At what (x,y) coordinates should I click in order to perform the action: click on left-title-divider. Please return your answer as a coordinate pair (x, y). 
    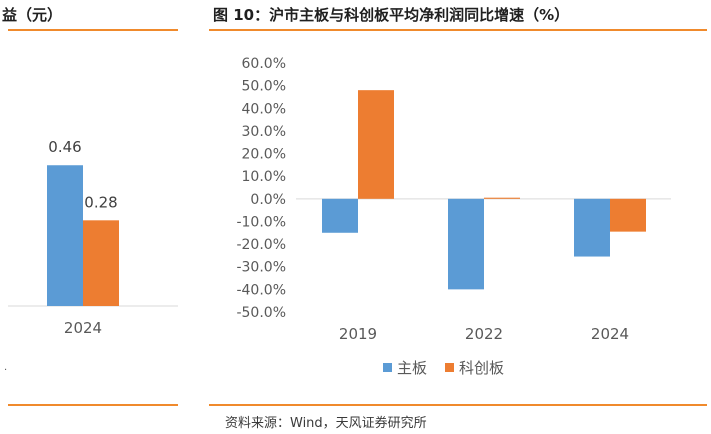
    Looking at the image, I should click on (93, 30).